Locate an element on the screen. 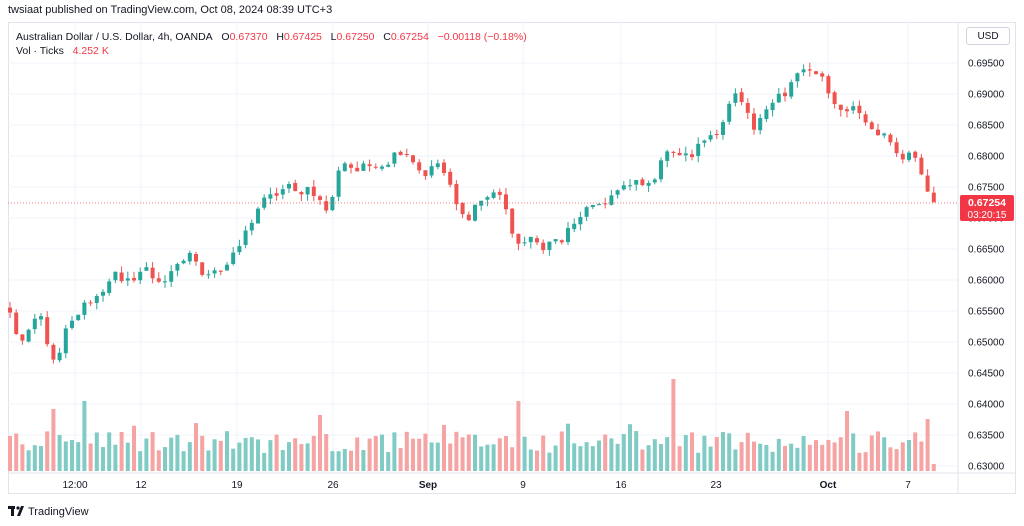  time-tick-label: 23 is located at coordinates (716, 485).